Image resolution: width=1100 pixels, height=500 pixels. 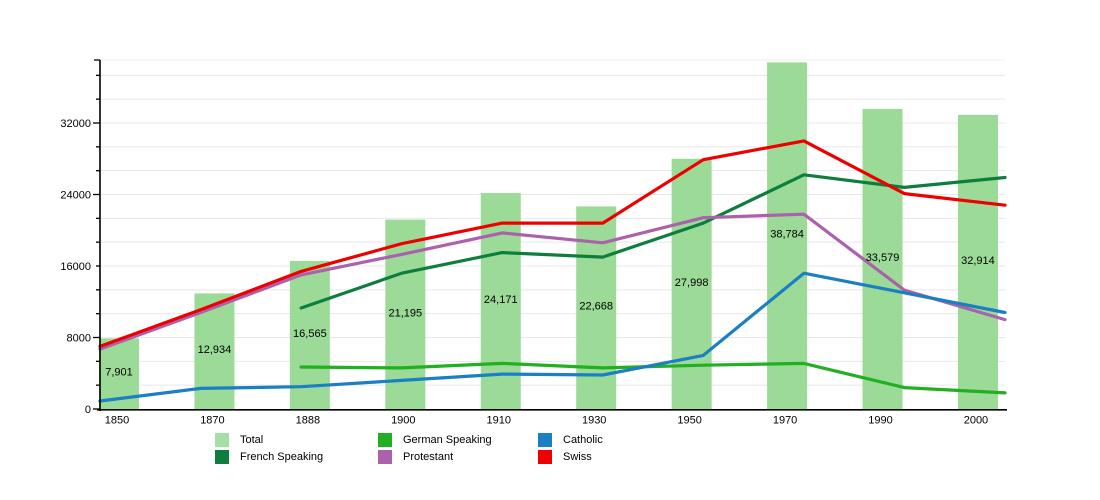 What do you see at coordinates (447, 440) in the screenshot?
I see `legend-label: German Speaking` at bounding box center [447, 440].